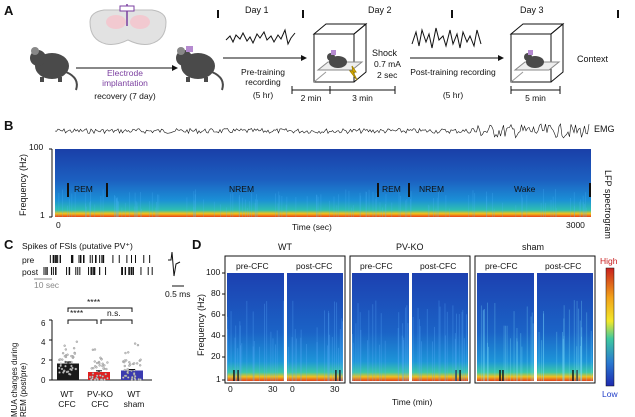  Describe the element at coordinates (257, 10) in the screenshot. I see `day1-label: Day 1` at that location.